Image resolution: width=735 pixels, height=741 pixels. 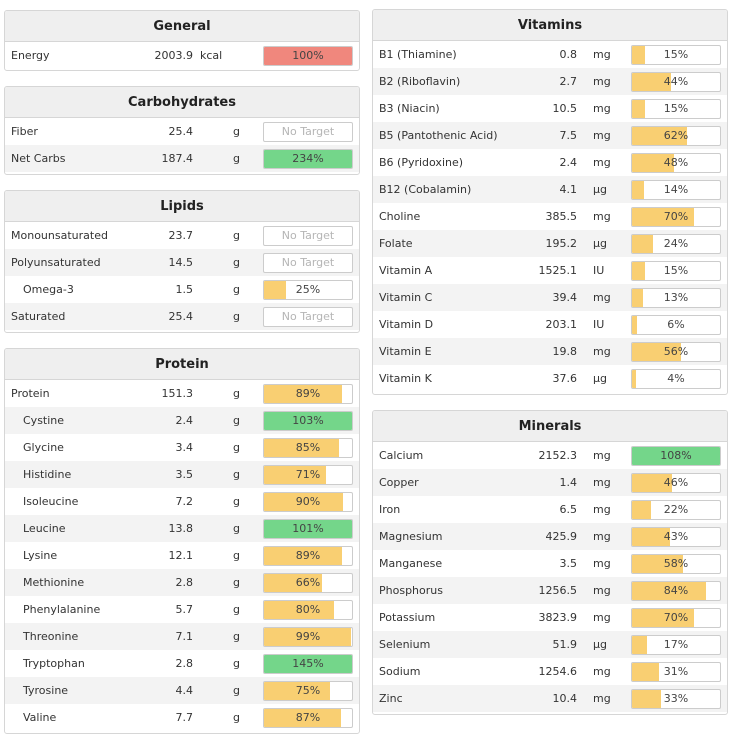 What do you see at coordinates (421, 162) in the screenshot?
I see `nutrient-name: B6 (Pyridoxine)` at bounding box center [421, 162].